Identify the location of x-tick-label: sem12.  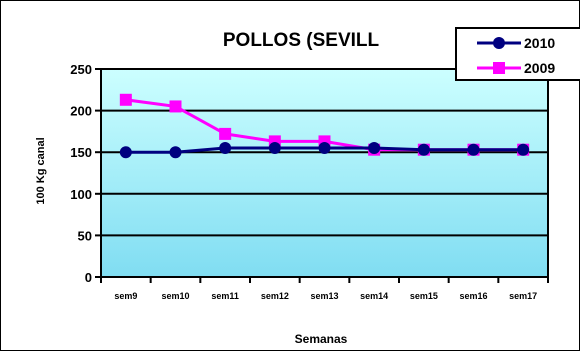
(275, 296).